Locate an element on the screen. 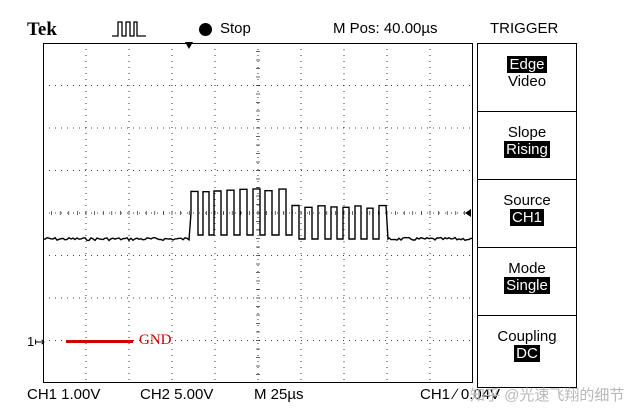 The height and width of the screenshot is (418, 640). ch1-scale: CH1 1.00V is located at coordinates (64, 394).